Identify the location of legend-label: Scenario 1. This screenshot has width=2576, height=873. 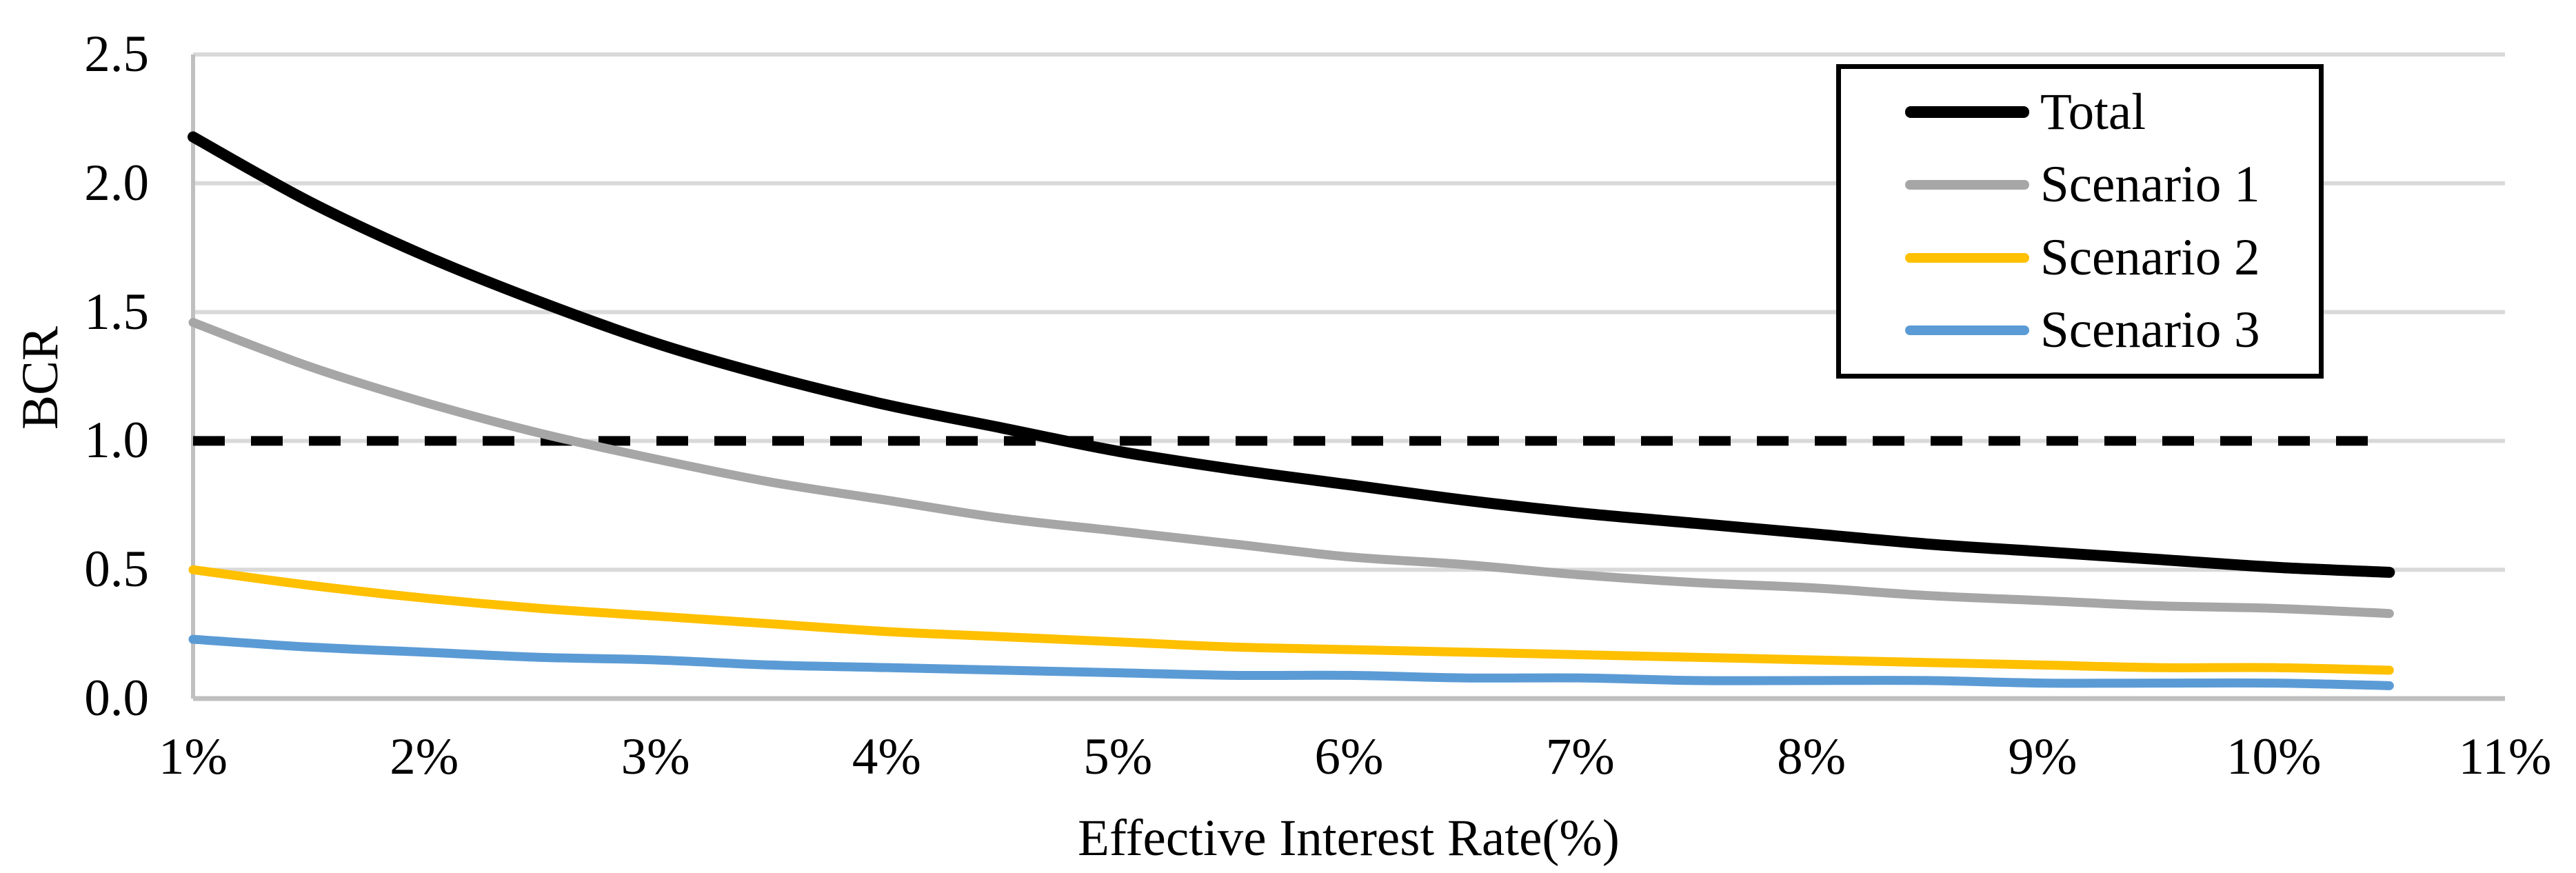
(2150, 185).